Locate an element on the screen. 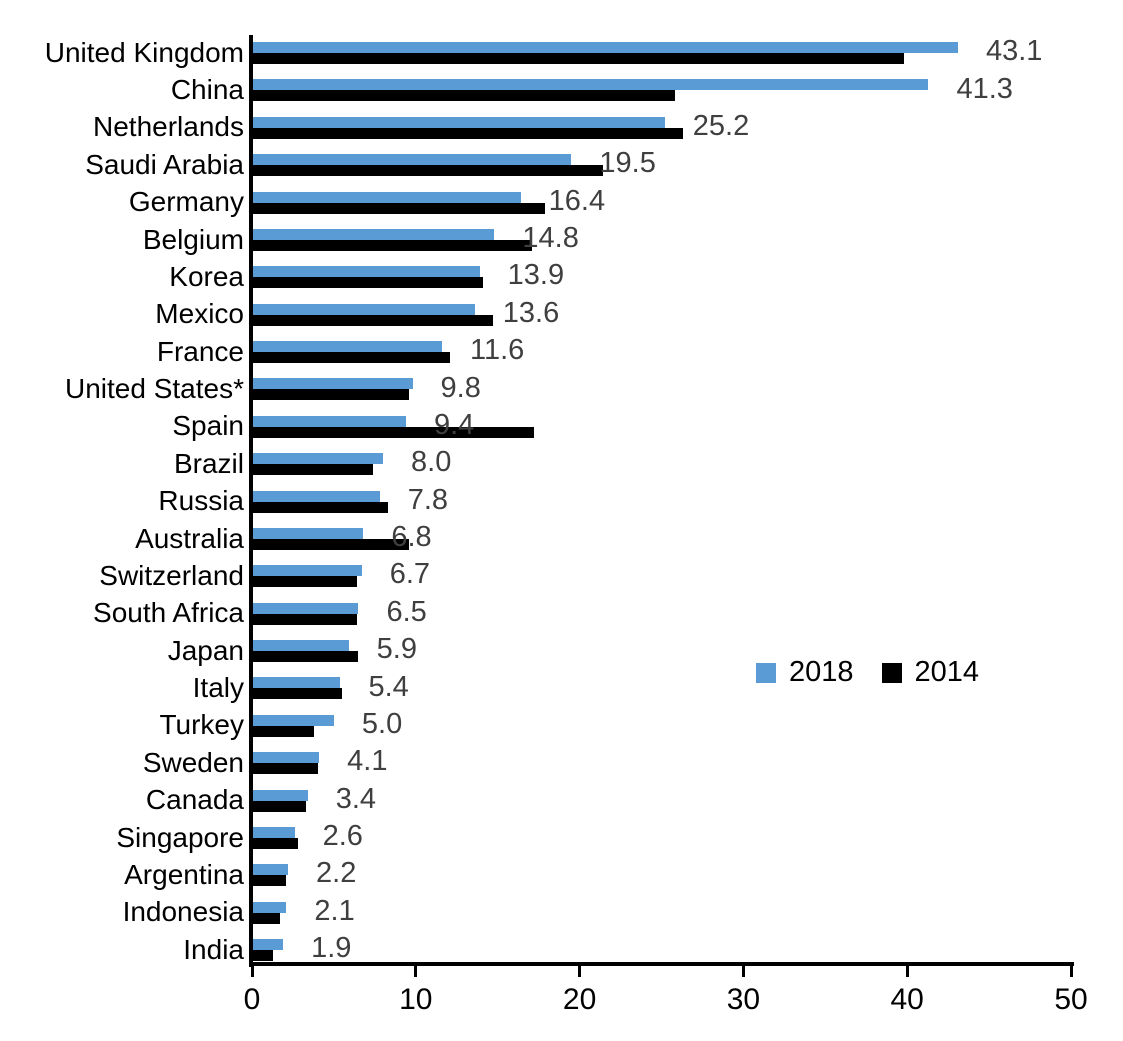 The image size is (1123, 1041). category-label: United Kingdom is located at coordinates (144, 52).